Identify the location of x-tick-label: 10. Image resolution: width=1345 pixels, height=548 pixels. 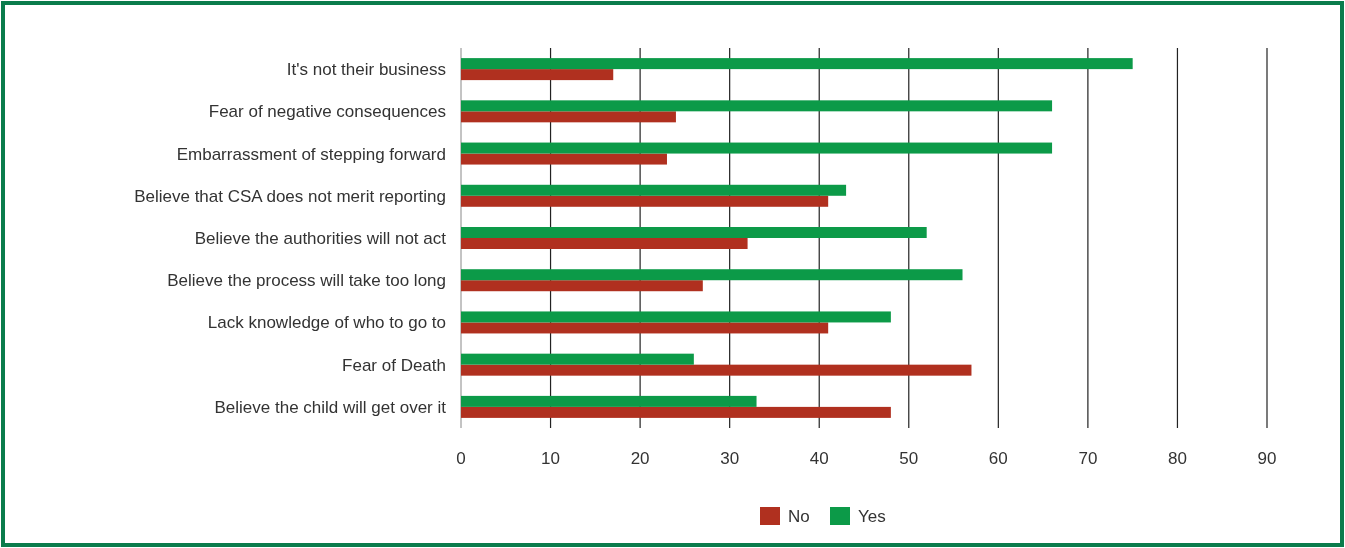
(551, 458).